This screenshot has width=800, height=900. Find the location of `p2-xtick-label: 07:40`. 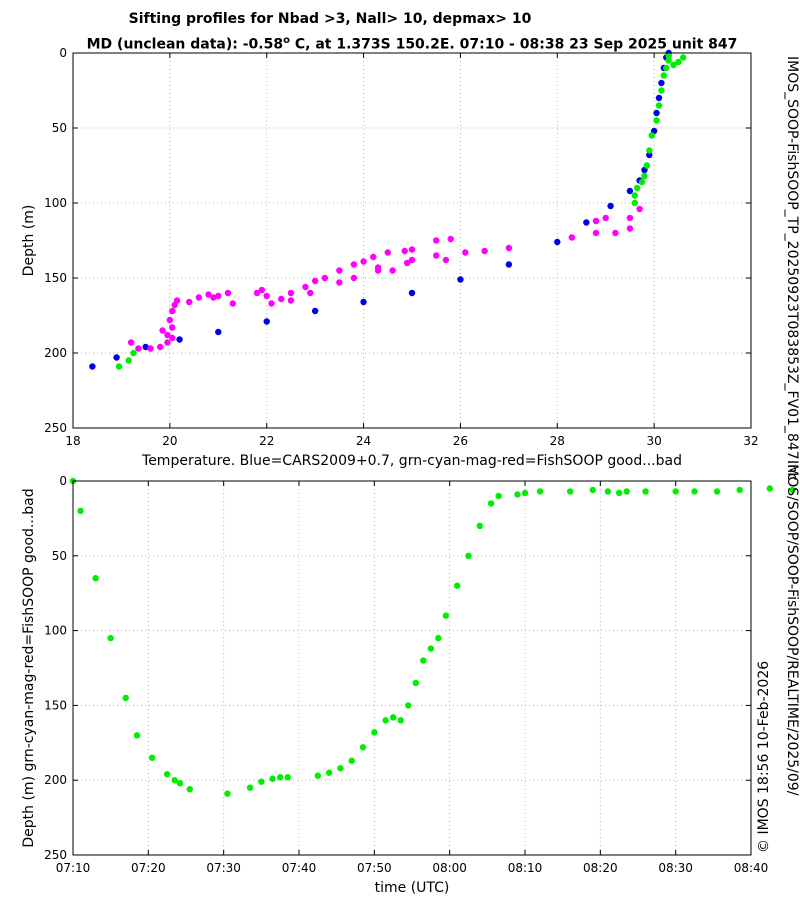

p2-xtick-label: 07:40 is located at coordinates (299, 868).